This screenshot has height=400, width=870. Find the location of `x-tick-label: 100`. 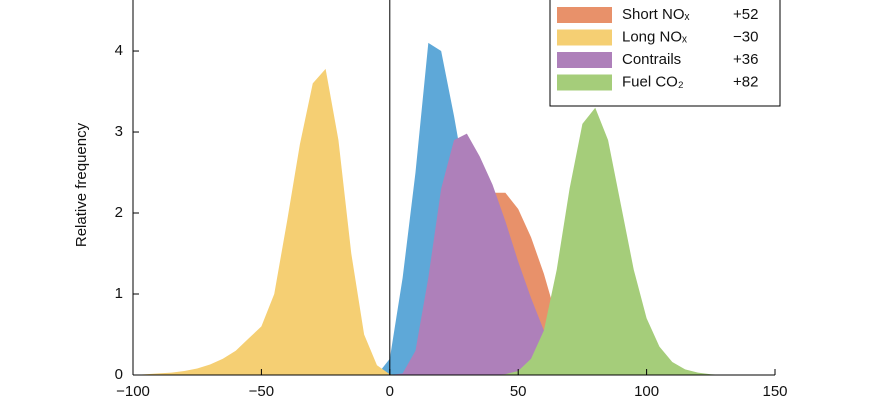

x-tick-label: 100 is located at coordinates (646, 391).